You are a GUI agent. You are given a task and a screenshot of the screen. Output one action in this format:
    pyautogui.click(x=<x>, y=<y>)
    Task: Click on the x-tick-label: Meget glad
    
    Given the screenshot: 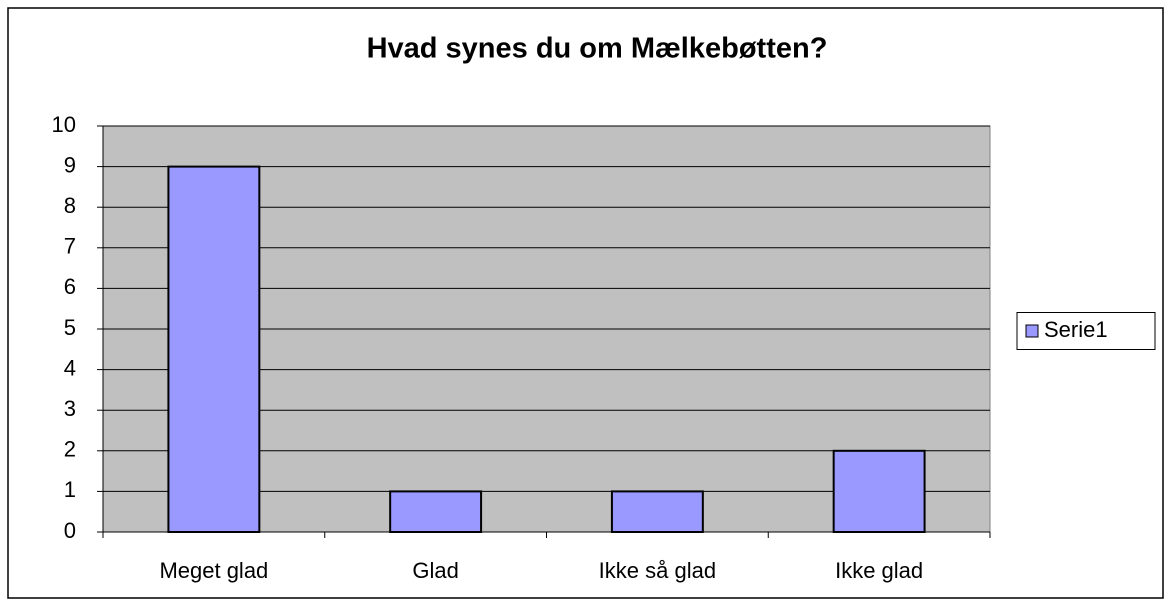 What is the action you would take?
    pyautogui.click(x=213, y=570)
    